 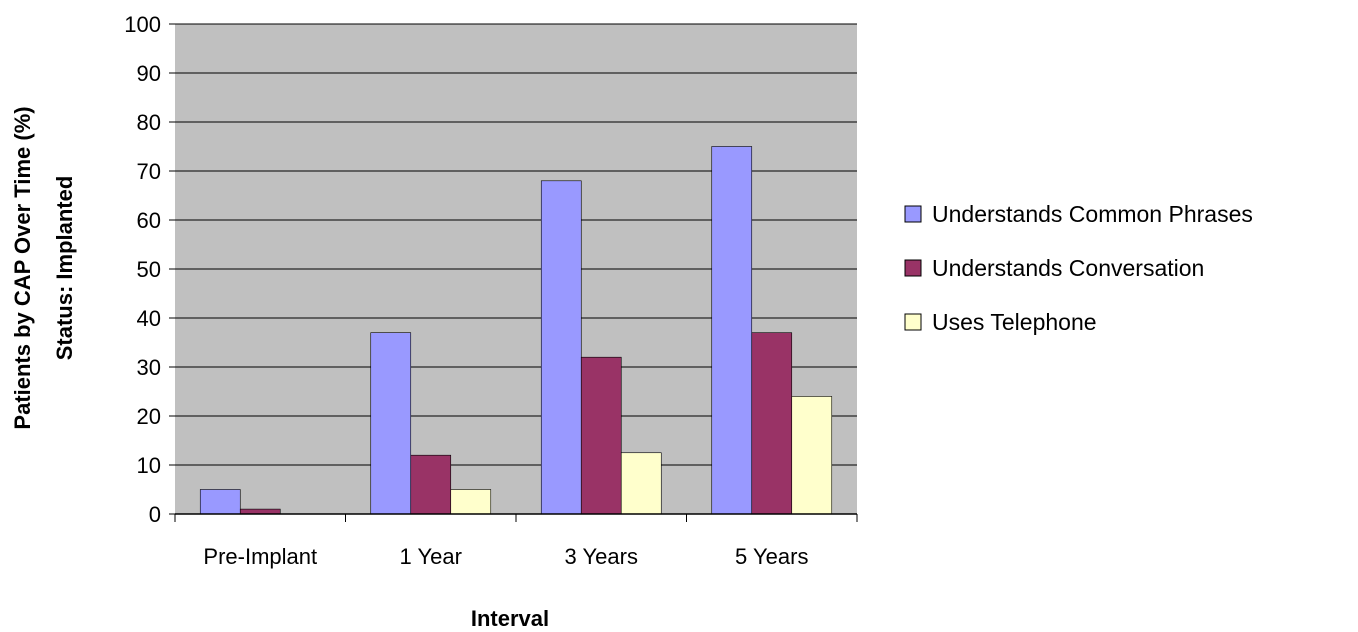 What do you see at coordinates (771, 556) in the screenshot?
I see `x-tick-label: 5 Years` at bounding box center [771, 556].